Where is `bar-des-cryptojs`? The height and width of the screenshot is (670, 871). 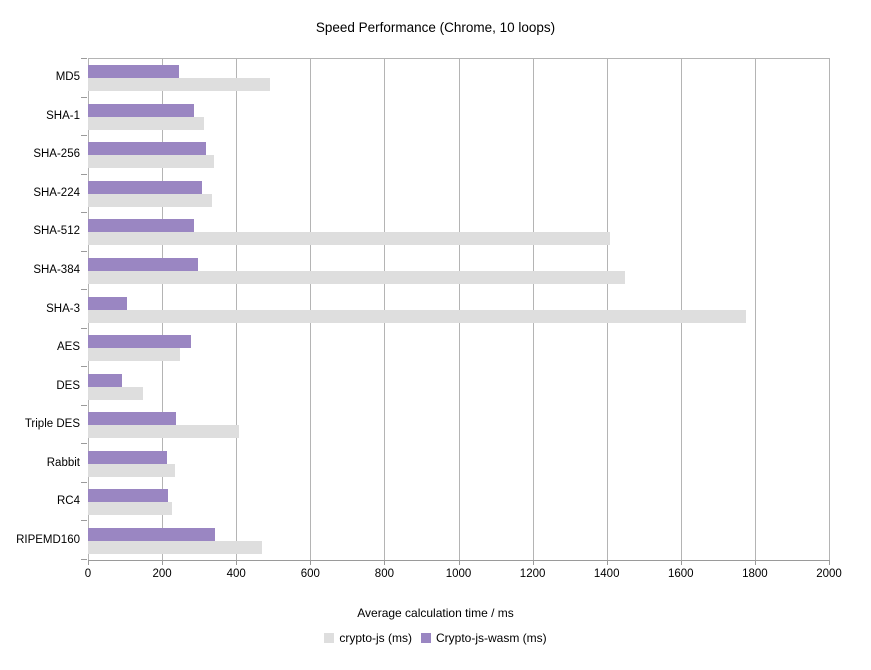
bar-des-cryptojs is located at coordinates (115, 393).